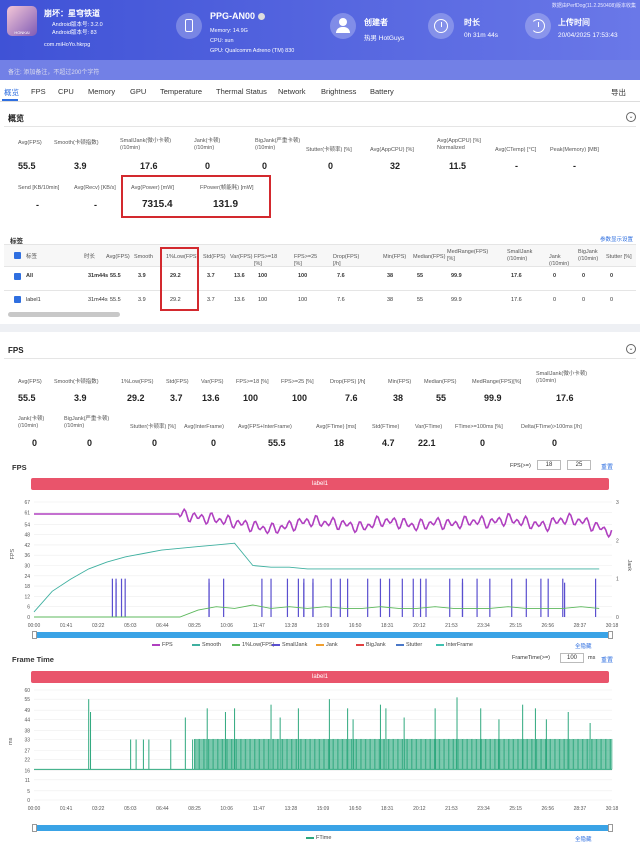  I want to click on fps-y2-tick: 1, so click(617, 580).